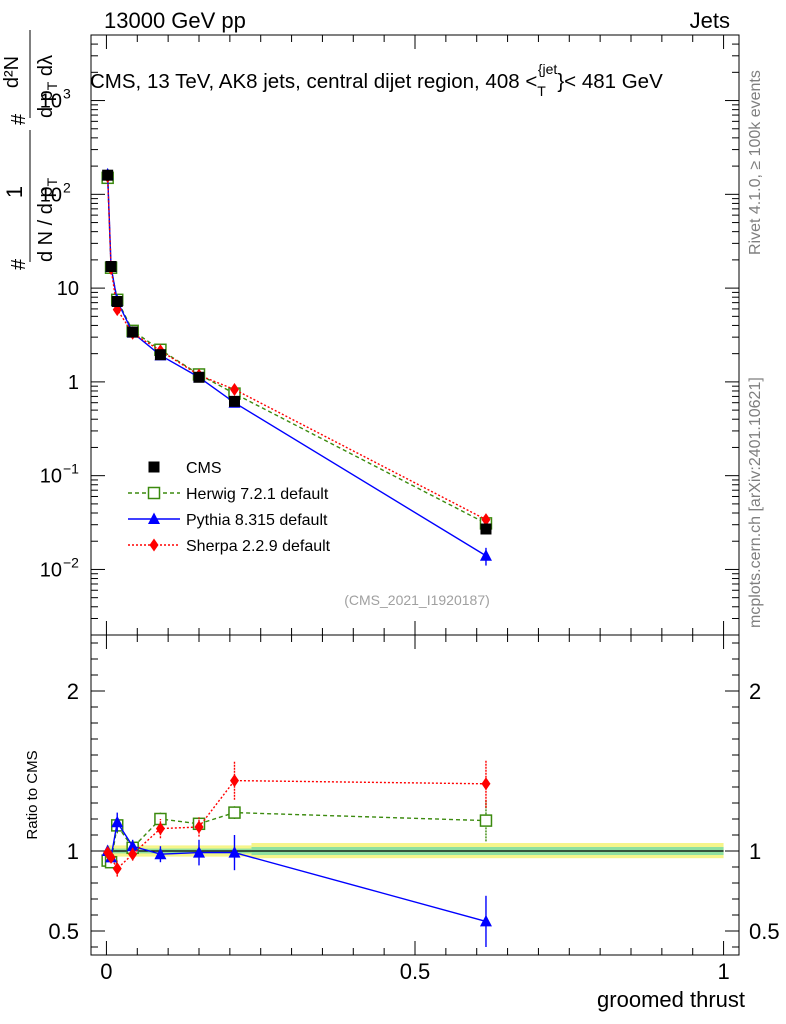 The height and width of the screenshot is (1024, 786). Describe the element at coordinates (106, 971) in the screenshot. I see `x-tick-label: 0` at that location.